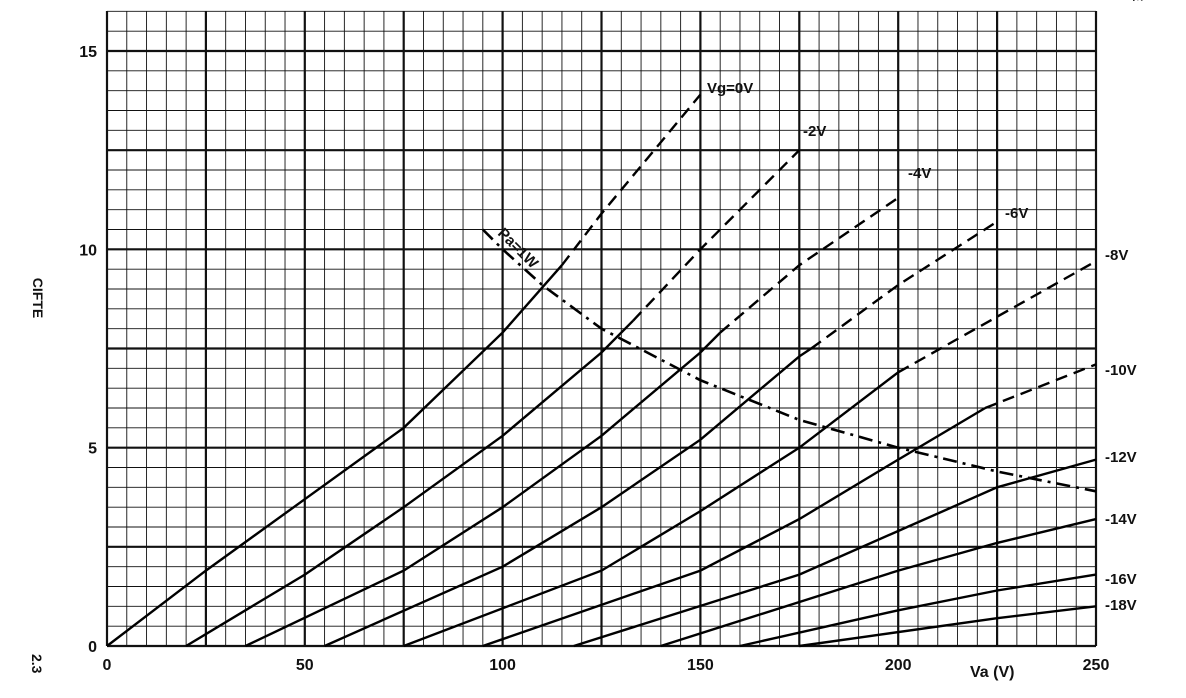 The height and width of the screenshot is (698, 1186). What do you see at coordinates (1096, 665) in the screenshot?
I see `x-tick-label: 250` at bounding box center [1096, 665].